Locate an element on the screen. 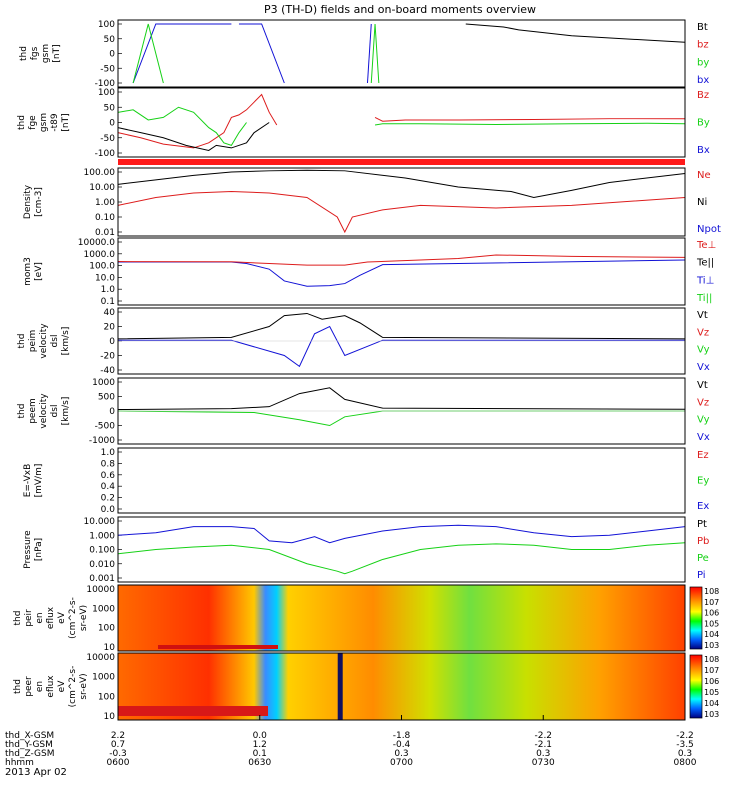 This screenshot has width=750, height=800. legend-entry: Ez is located at coordinates (703, 455).